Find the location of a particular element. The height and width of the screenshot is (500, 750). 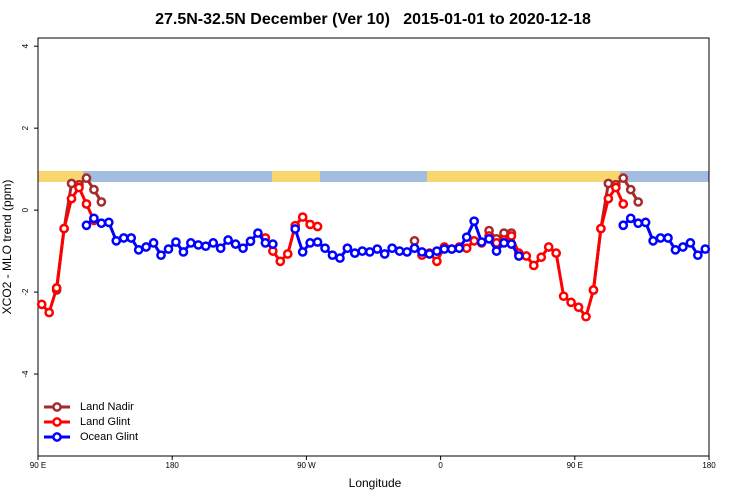

series is located at coordinates (396, 238).